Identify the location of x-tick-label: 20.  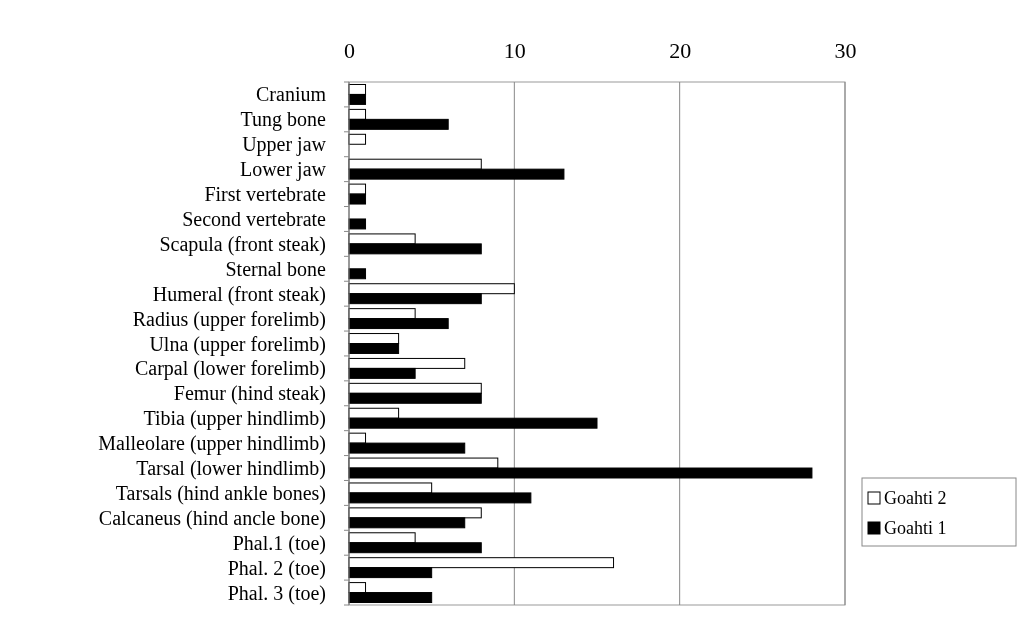
(680, 50).